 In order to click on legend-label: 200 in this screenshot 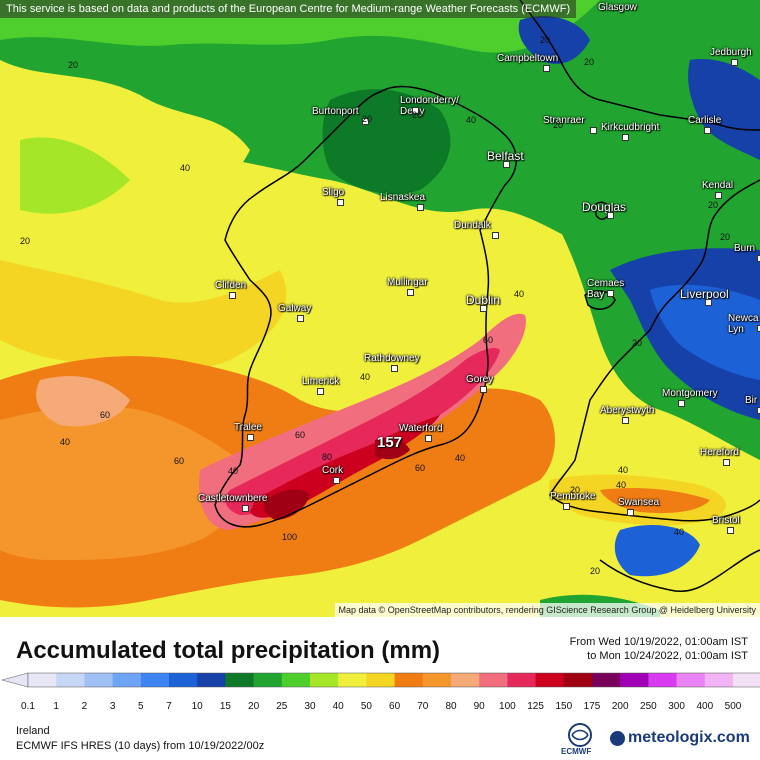, I will do `click(620, 706)`.